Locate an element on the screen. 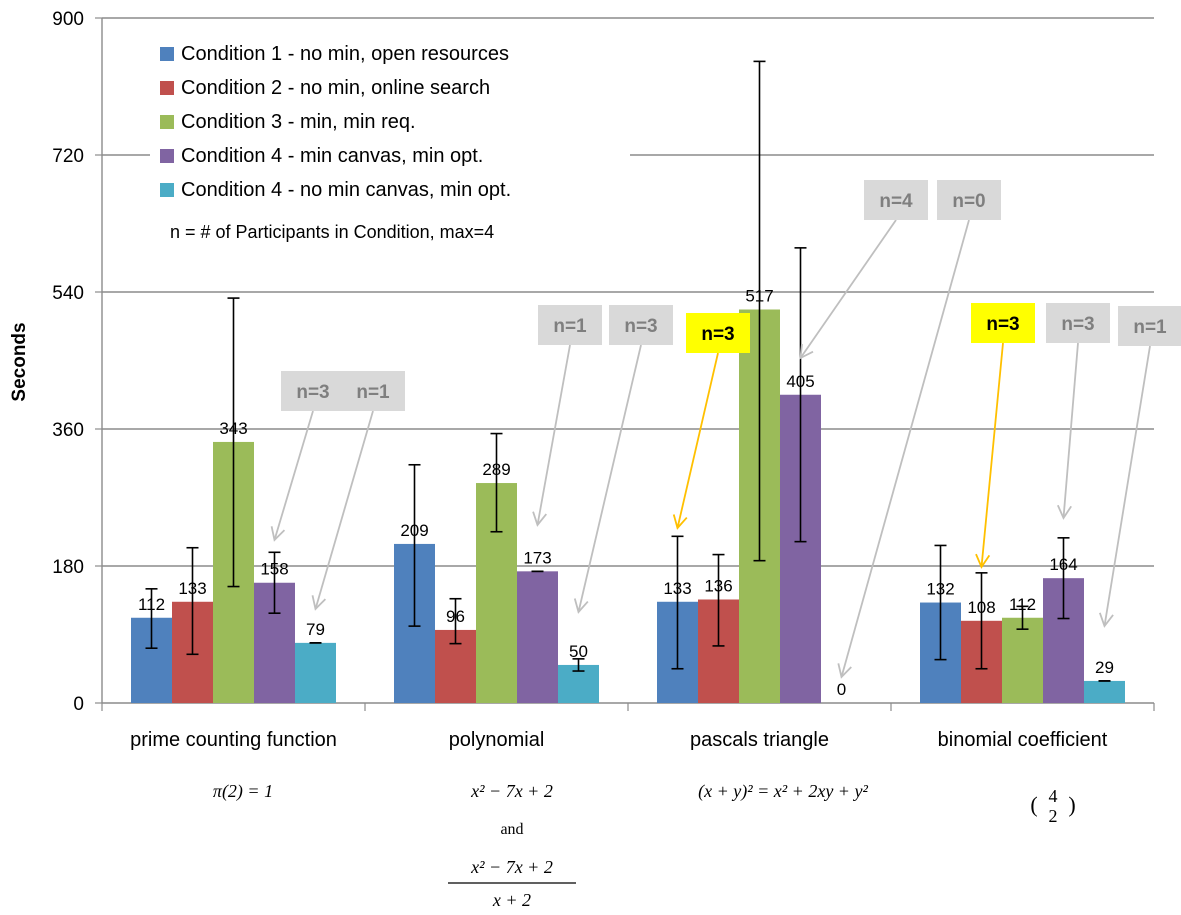 The image size is (1181, 915). data-label: 343 is located at coordinates (233, 428).